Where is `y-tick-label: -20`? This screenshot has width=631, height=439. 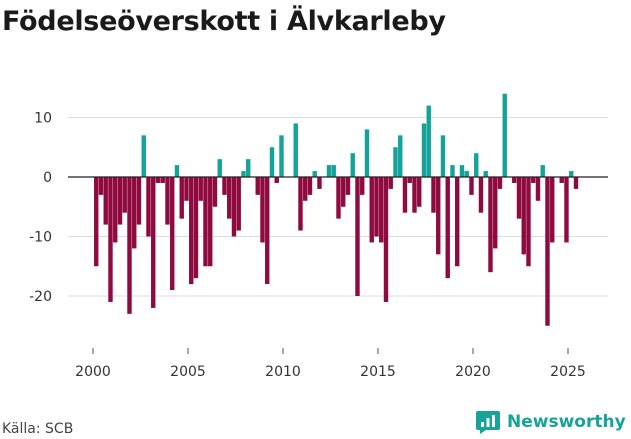
y-tick-label: -20 is located at coordinates (40, 297).